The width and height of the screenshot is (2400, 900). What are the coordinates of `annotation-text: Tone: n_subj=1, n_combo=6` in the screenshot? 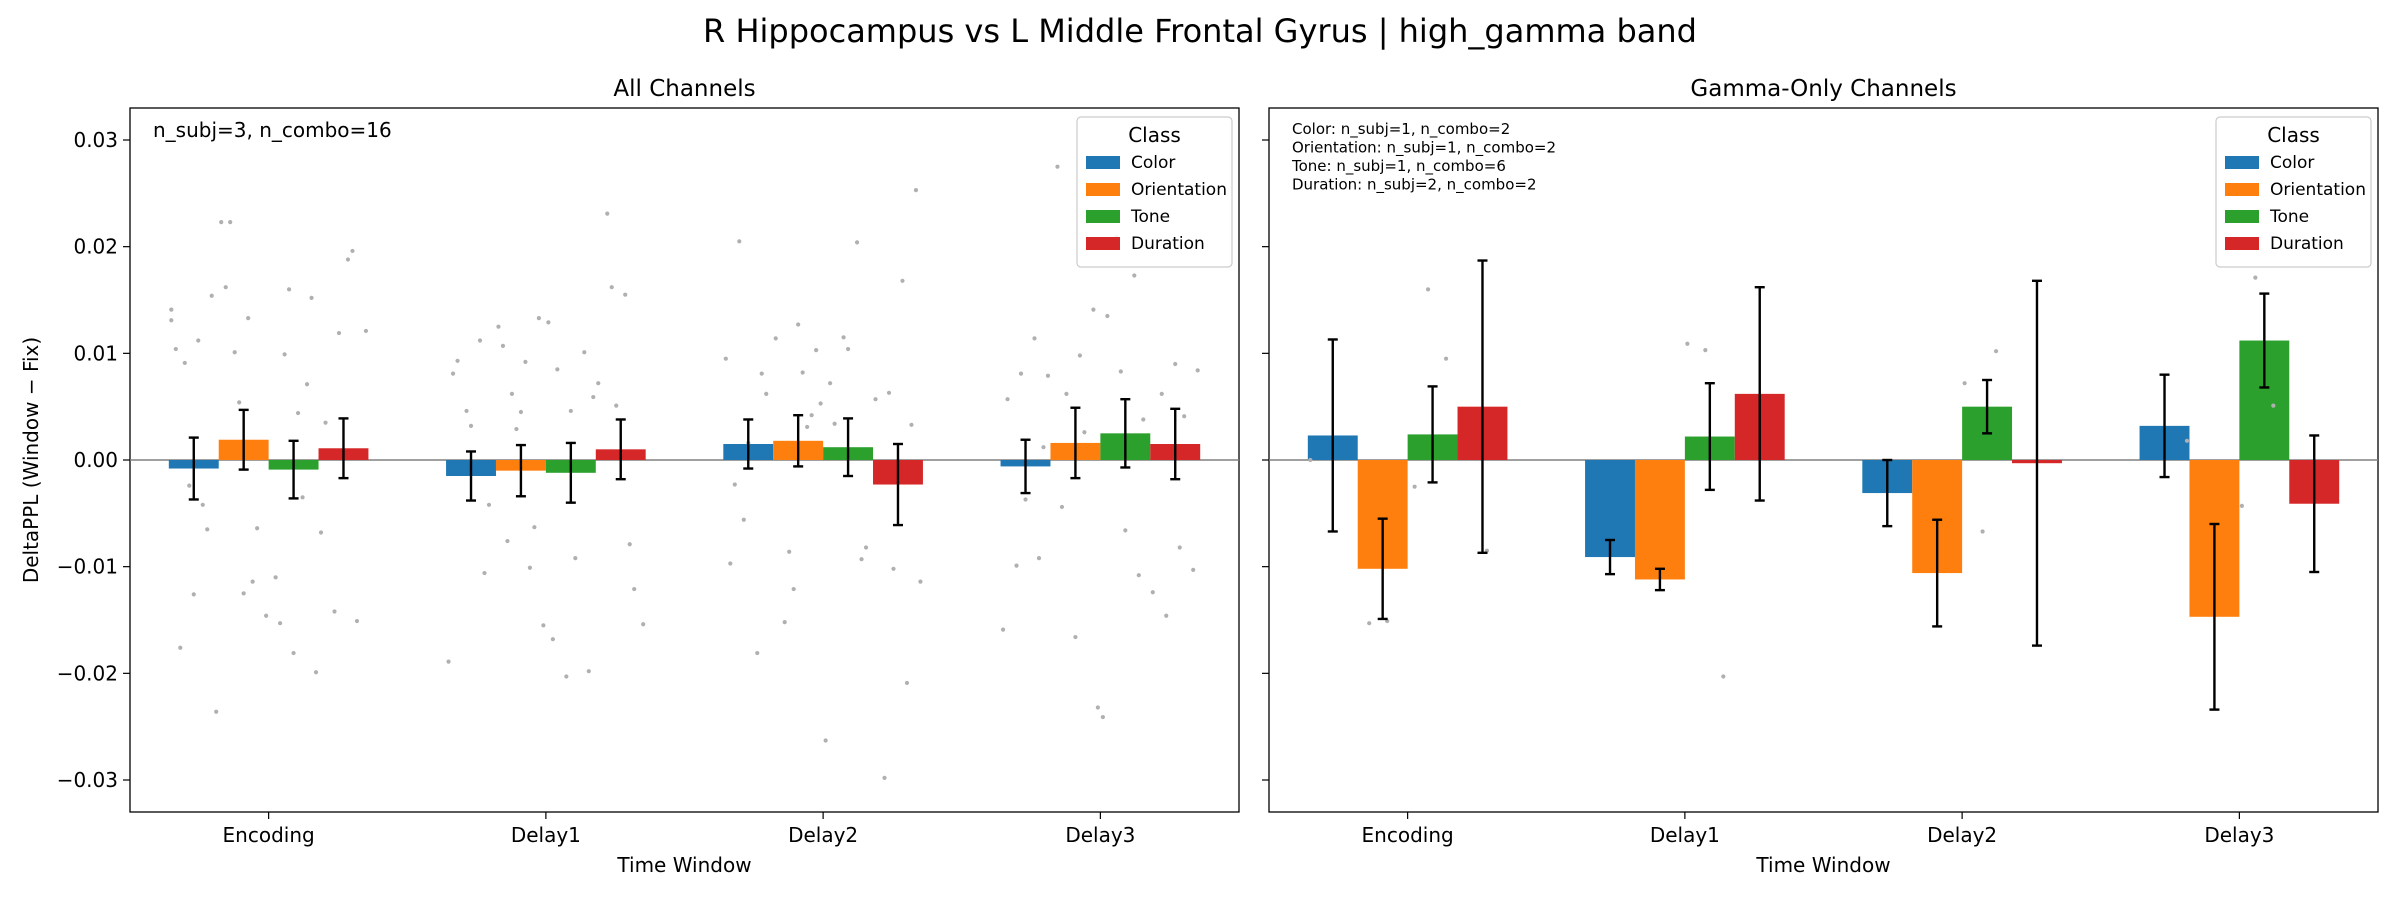 It's located at (1398, 166).